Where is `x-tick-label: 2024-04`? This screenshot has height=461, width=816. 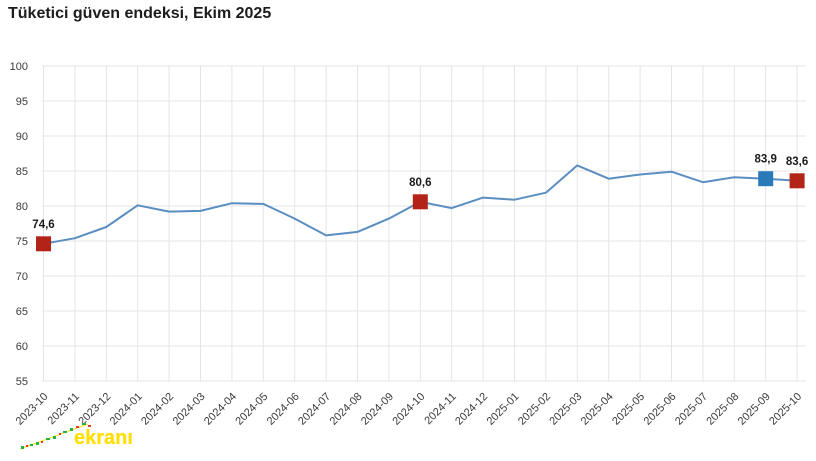
x-tick-label: 2024-04 is located at coordinates (220, 409).